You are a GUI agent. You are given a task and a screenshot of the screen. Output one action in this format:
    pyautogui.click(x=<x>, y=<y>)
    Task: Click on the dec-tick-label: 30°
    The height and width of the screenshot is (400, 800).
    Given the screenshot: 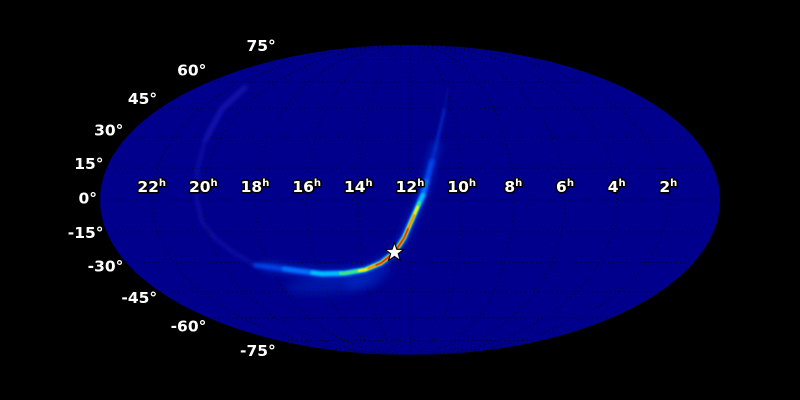 What is the action you would take?
    pyautogui.click(x=108, y=131)
    